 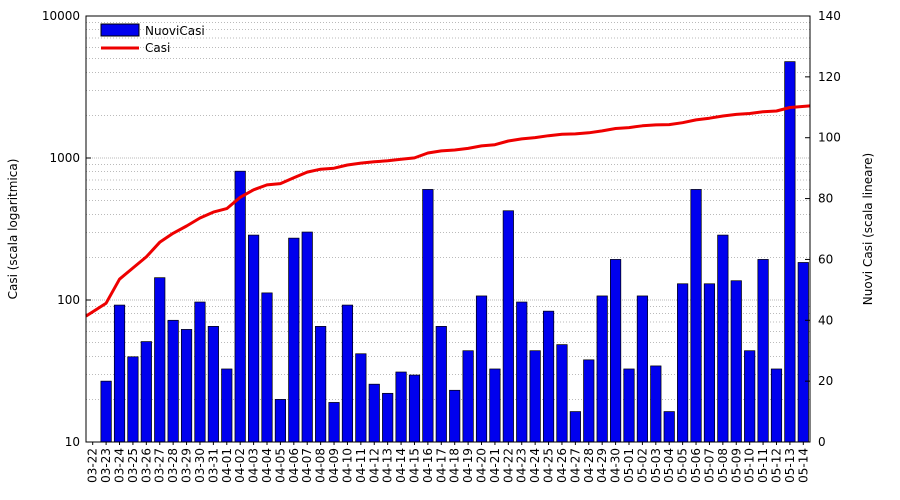 What do you see at coordinates (656, 465) in the screenshot?
I see `x-tick-label: 05-03` at bounding box center [656, 465].